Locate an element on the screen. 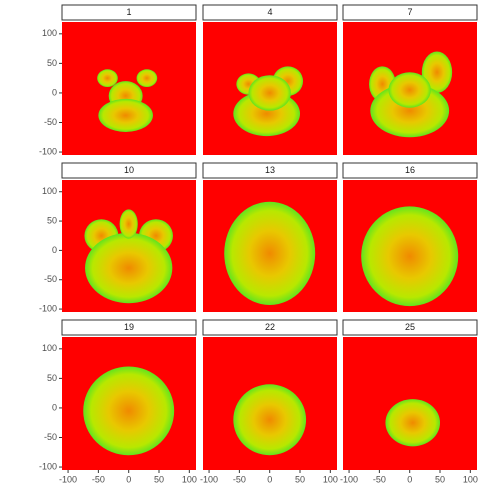 This screenshot has width=504, height=504. strip-label: 7 is located at coordinates (409, 12).